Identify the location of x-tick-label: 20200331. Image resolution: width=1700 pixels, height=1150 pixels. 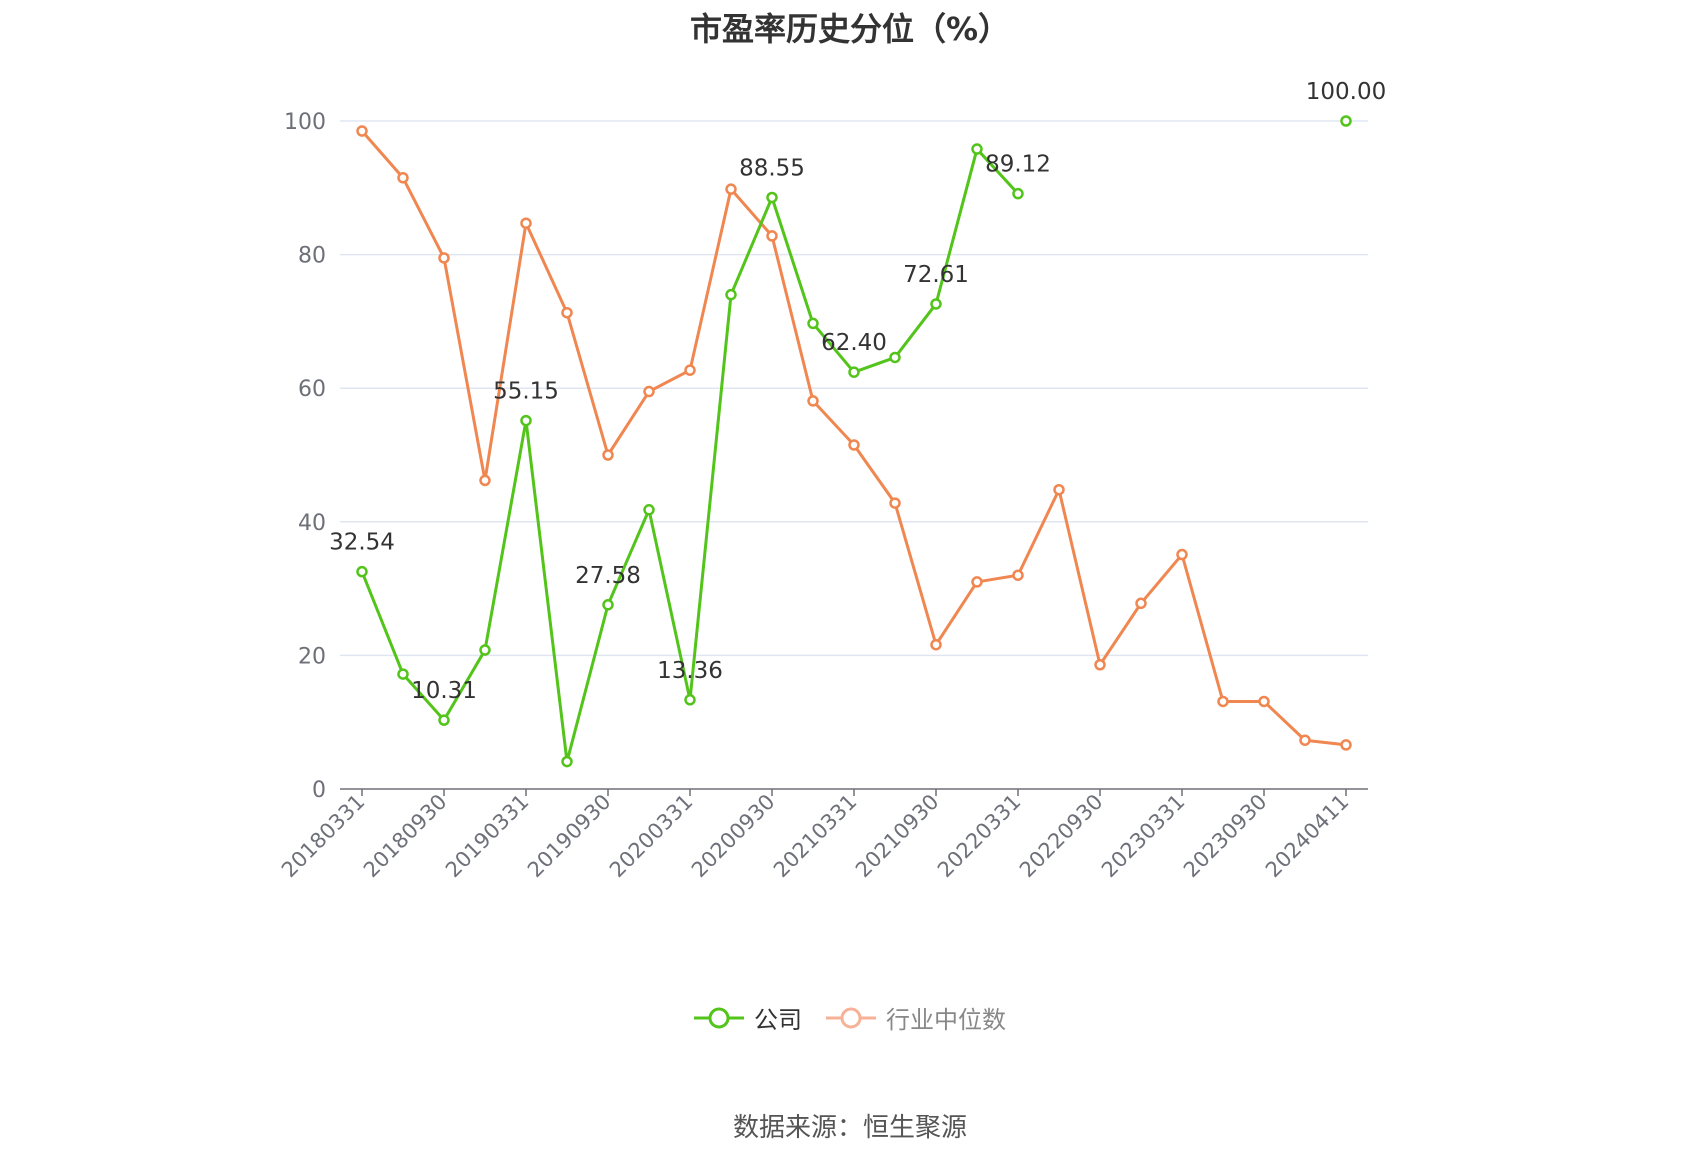
(651, 836).